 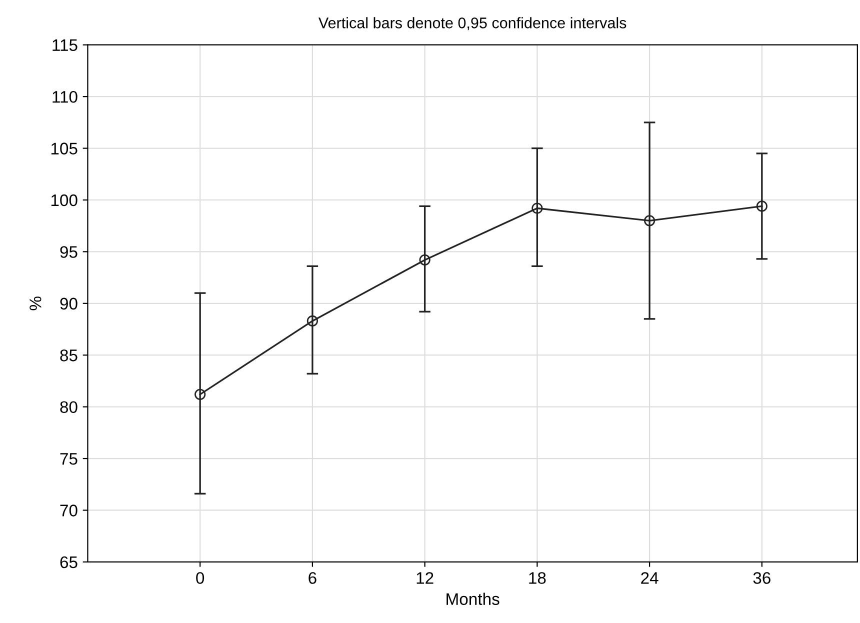 I want to click on x-tick-label: 24, so click(x=649, y=578).